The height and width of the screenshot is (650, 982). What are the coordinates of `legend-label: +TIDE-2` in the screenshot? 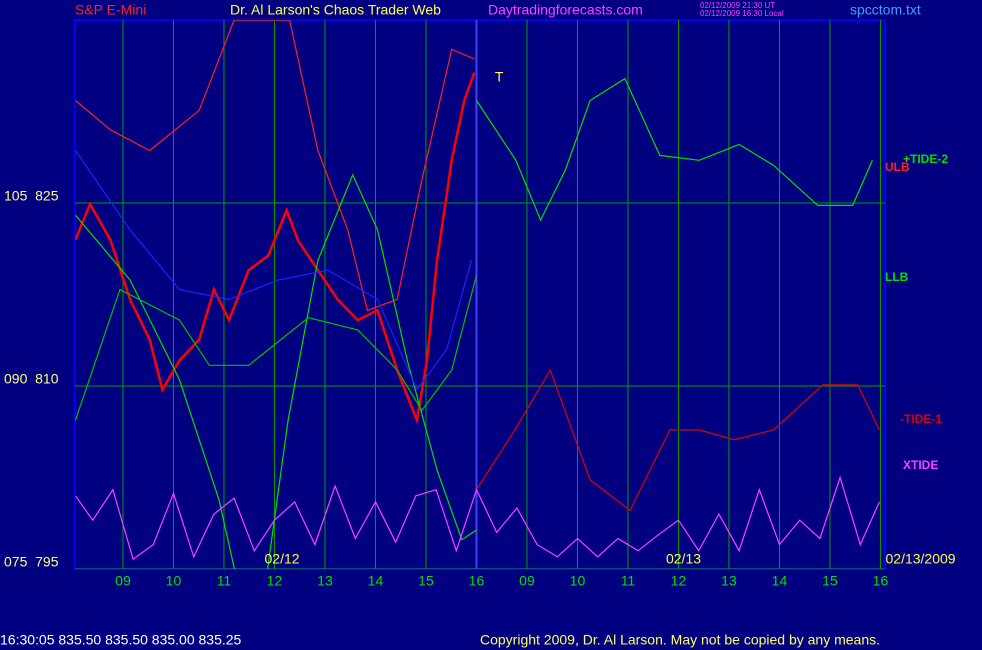 It's located at (925, 159).